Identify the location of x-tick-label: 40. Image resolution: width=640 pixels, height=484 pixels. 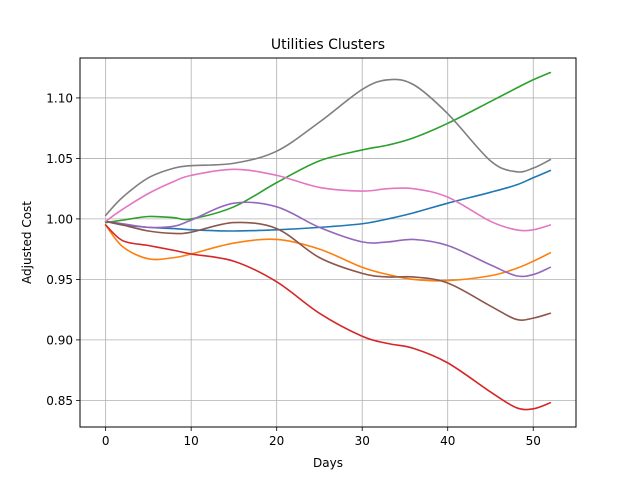
(447, 441).